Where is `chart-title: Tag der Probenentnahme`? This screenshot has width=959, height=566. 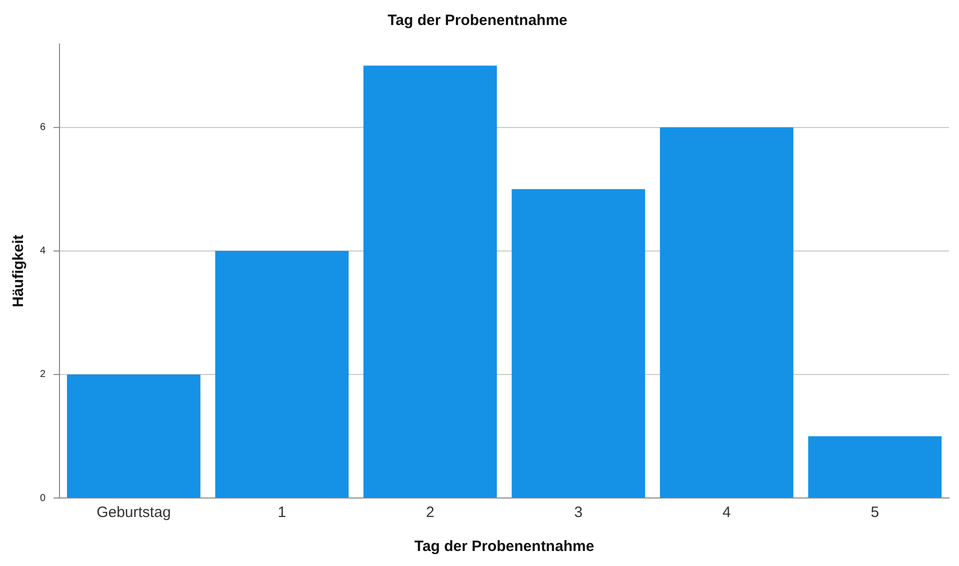
chart-title: Tag der Probenentnahme is located at coordinates (478, 21).